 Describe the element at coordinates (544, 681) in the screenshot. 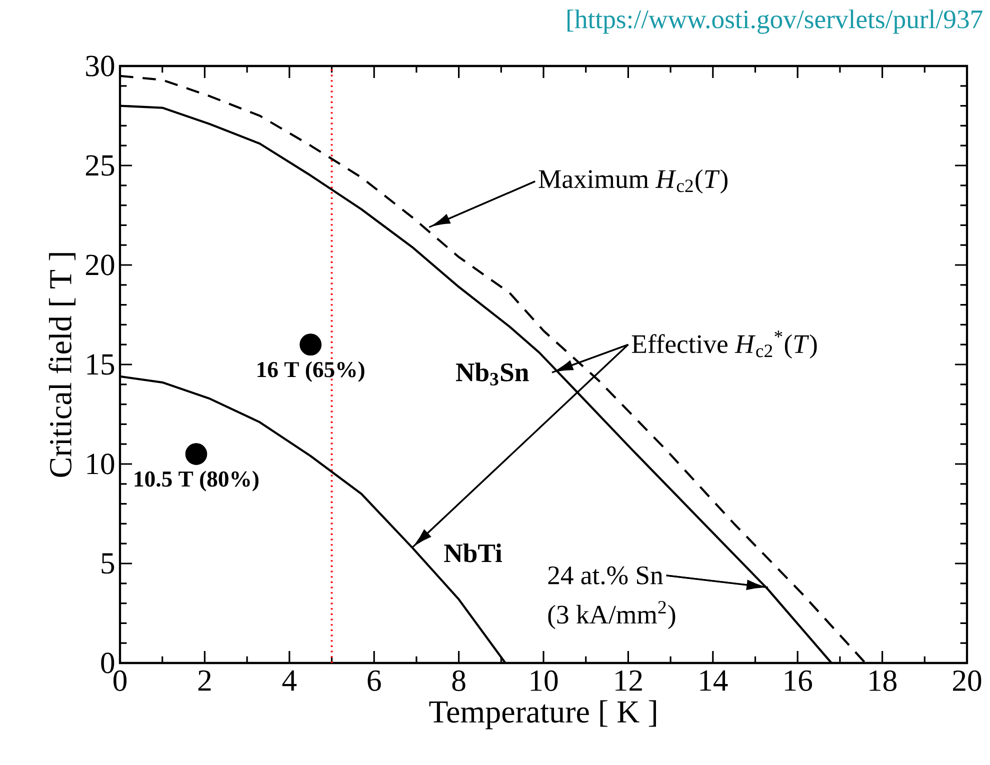

I see `x-tick-label: 10` at that location.